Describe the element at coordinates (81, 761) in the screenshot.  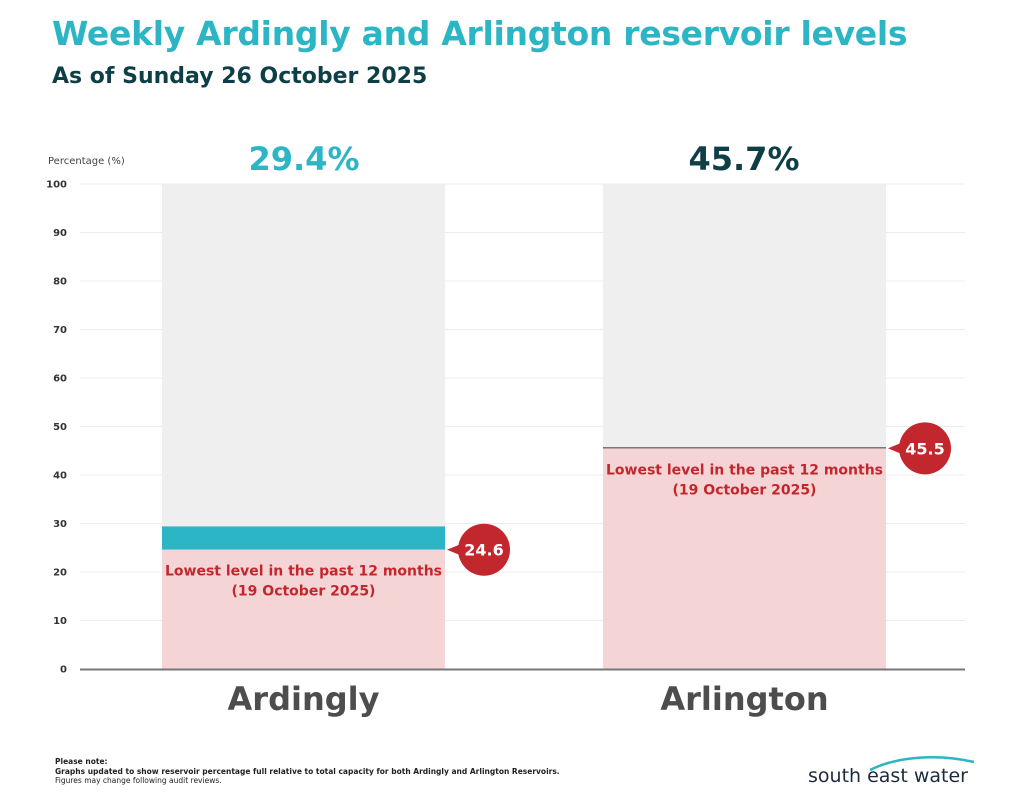
I see `footnote-heading: Please note:` at that location.